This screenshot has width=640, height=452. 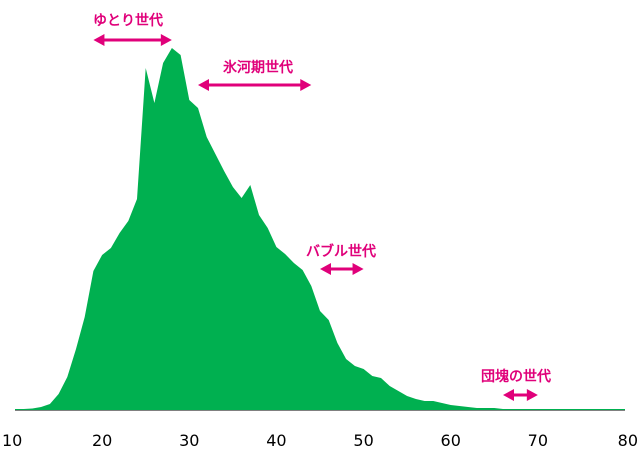 I want to click on x-tick-label: 10, so click(x=12, y=440).